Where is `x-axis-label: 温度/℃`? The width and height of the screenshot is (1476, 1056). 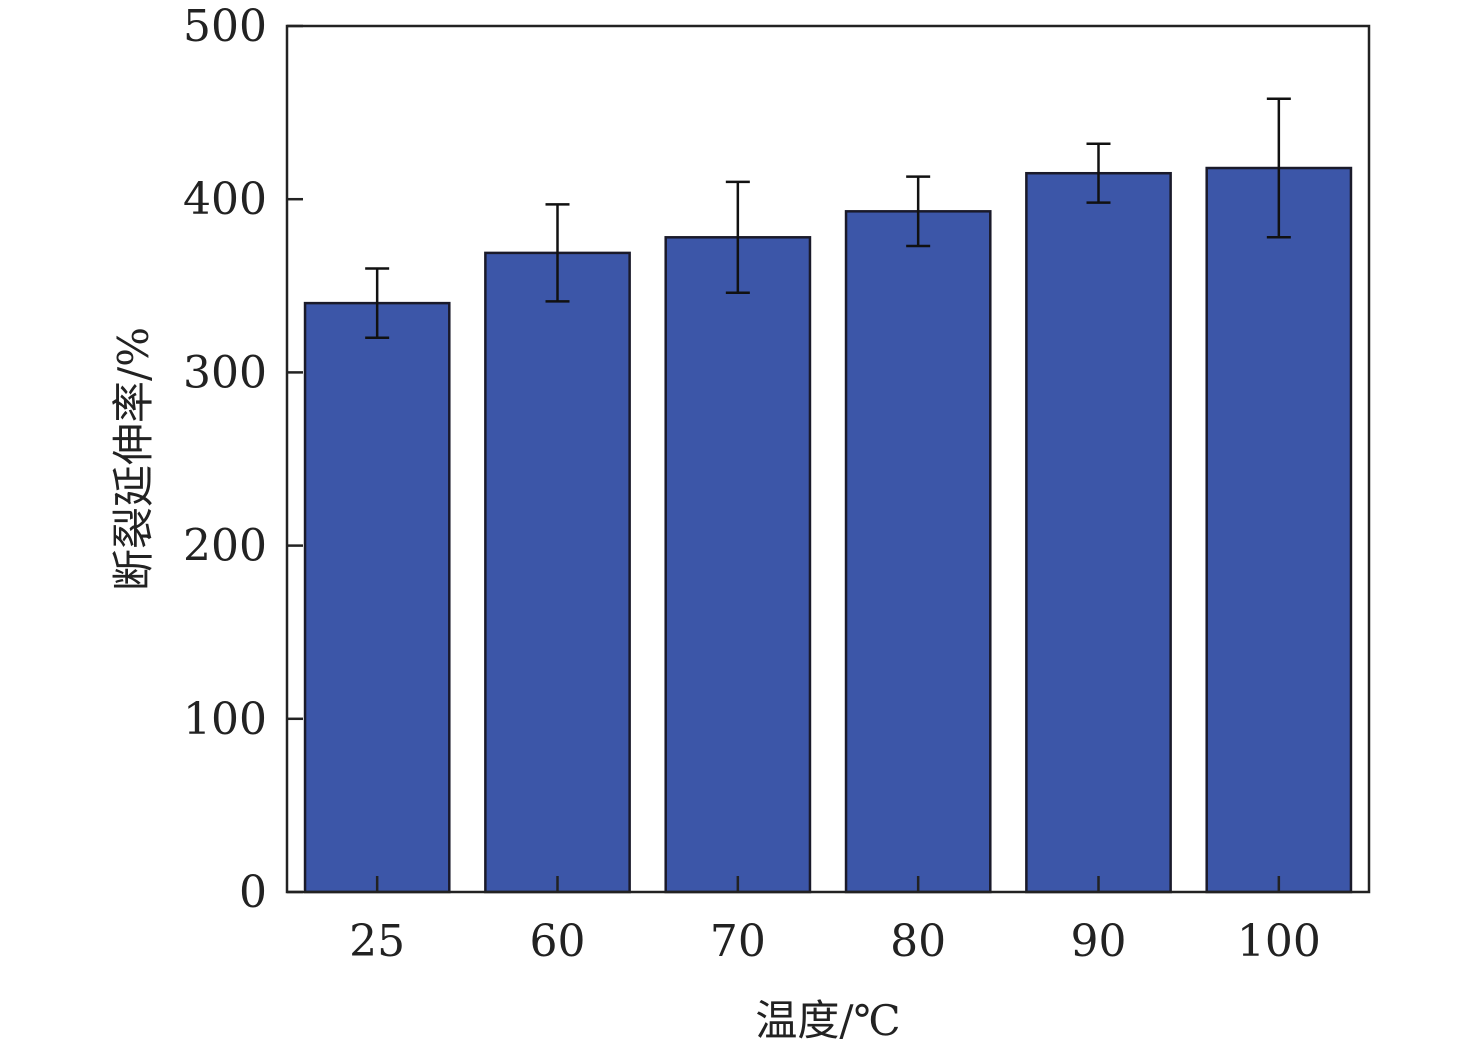
x-axis-label: 温度/℃ is located at coordinates (827, 1020).